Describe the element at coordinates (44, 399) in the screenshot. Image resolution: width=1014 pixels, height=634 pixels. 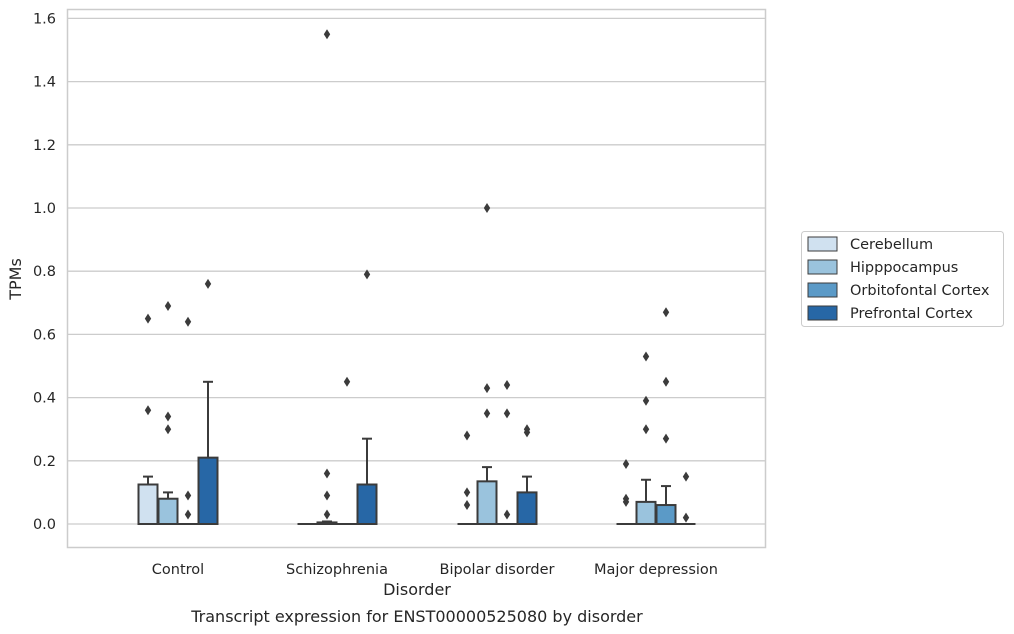
I see `y-tick-label: 0.4` at that location.